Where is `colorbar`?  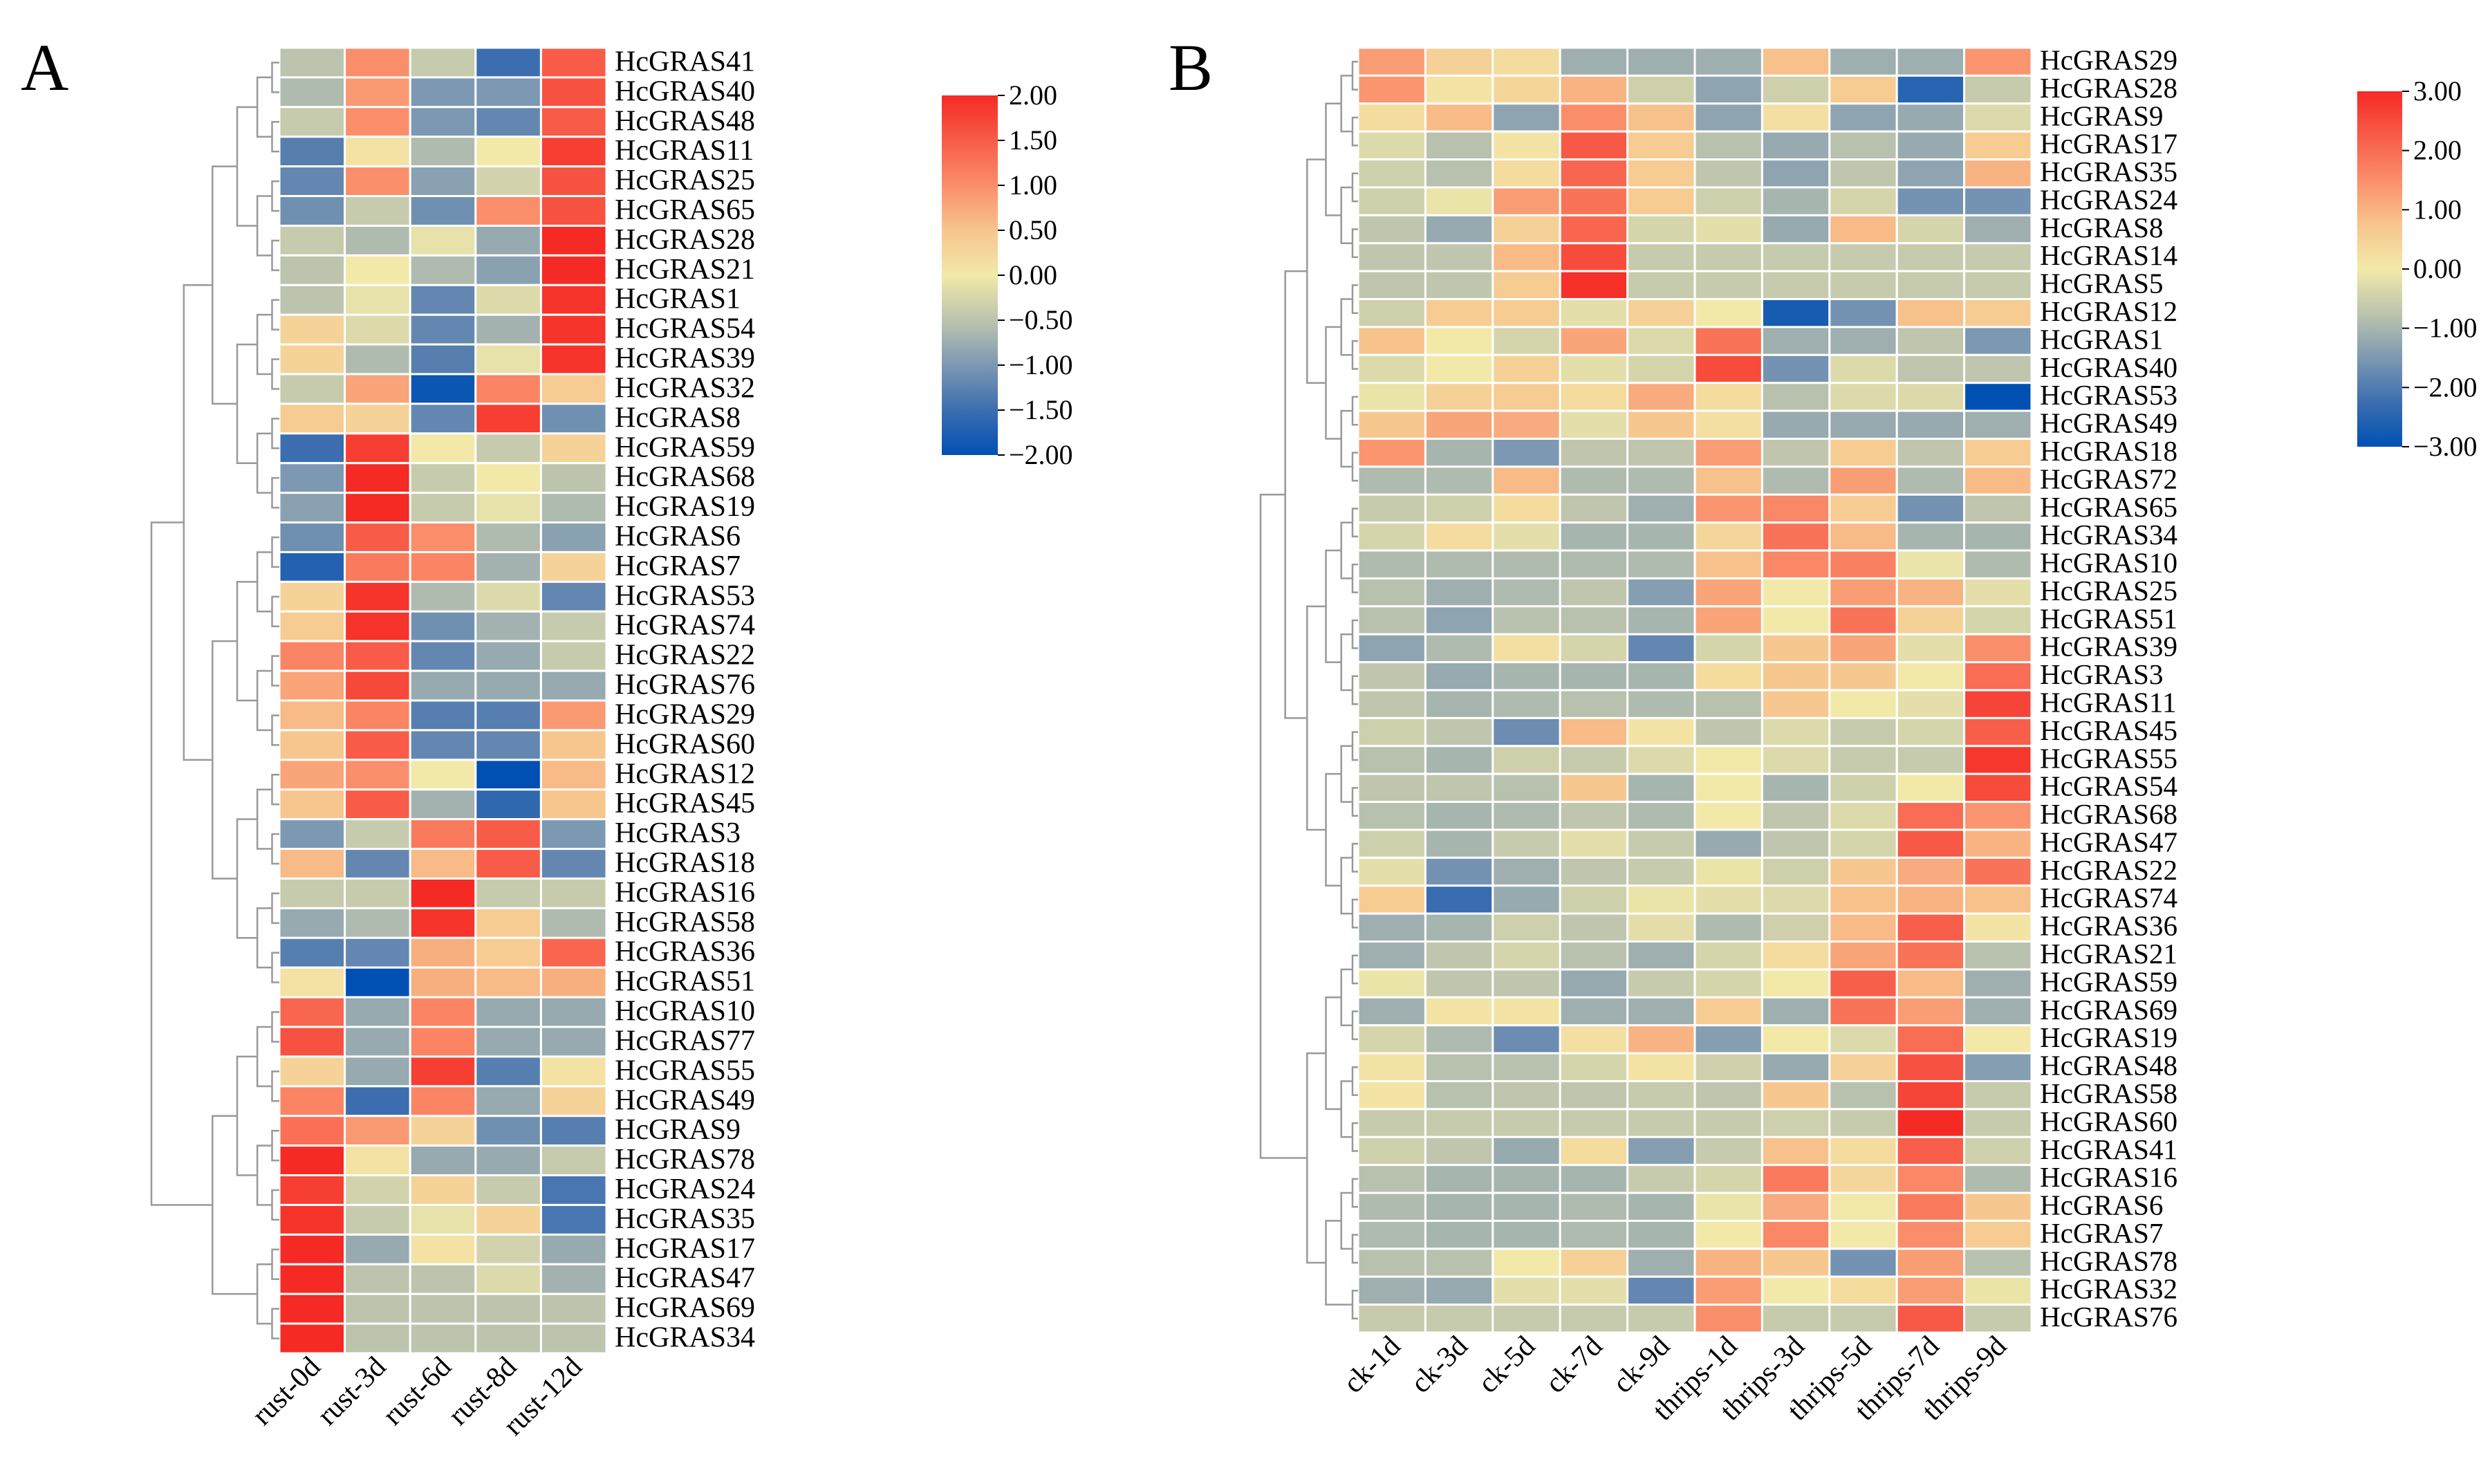 colorbar is located at coordinates (2379, 269).